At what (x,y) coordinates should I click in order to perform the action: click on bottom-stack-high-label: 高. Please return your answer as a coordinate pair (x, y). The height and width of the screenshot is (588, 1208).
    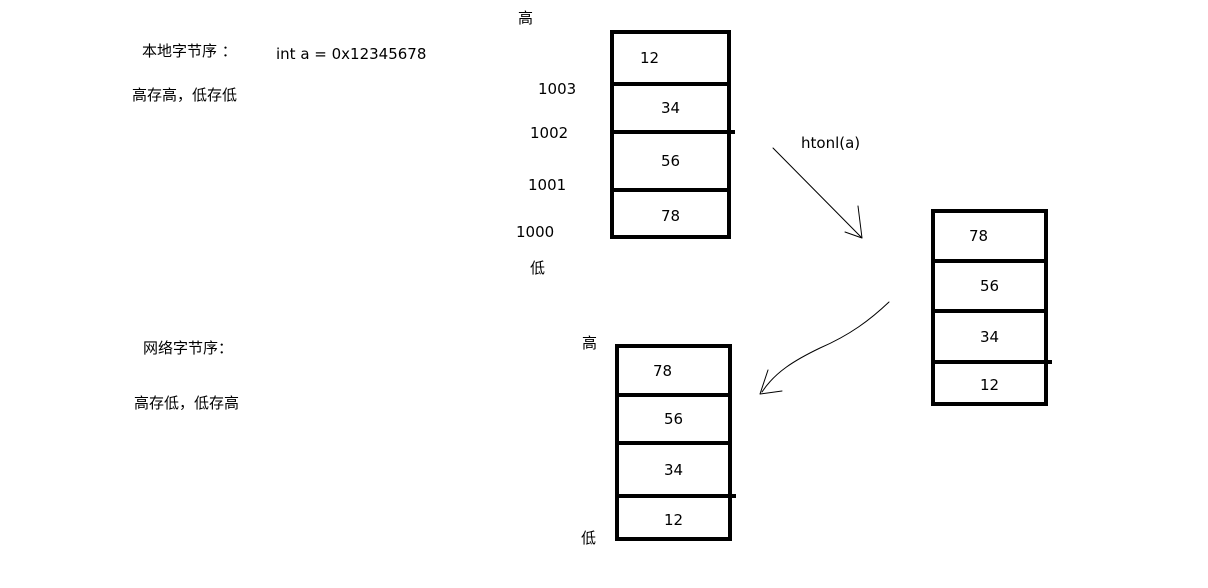
    Looking at the image, I should click on (590, 343).